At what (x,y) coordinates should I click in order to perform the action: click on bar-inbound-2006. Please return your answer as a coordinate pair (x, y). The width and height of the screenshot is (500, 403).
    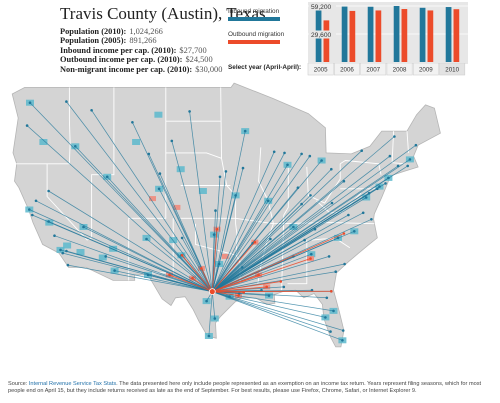
    Looking at the image, I should click on (344, 34).